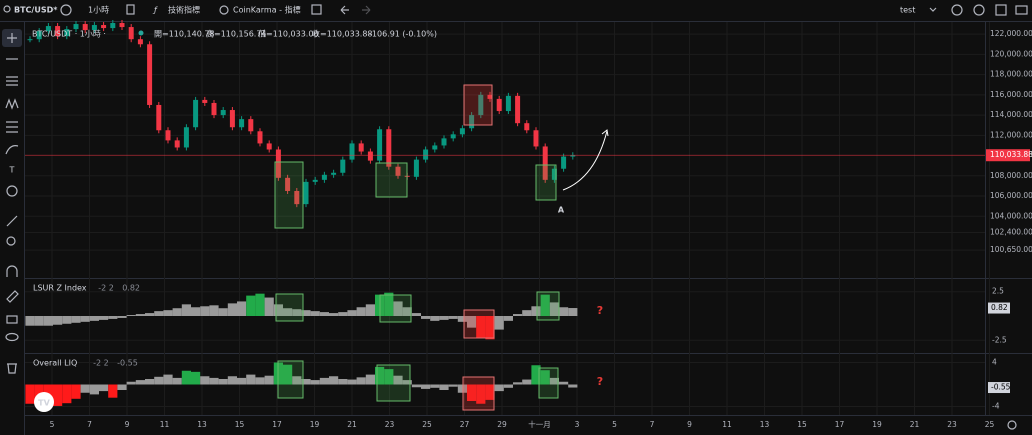 The image size is (1032, 435). What do you see at coordinates (240, 424) in the screenshot?
I see `time-tick-label: 15` at bounding box center [240, 424].